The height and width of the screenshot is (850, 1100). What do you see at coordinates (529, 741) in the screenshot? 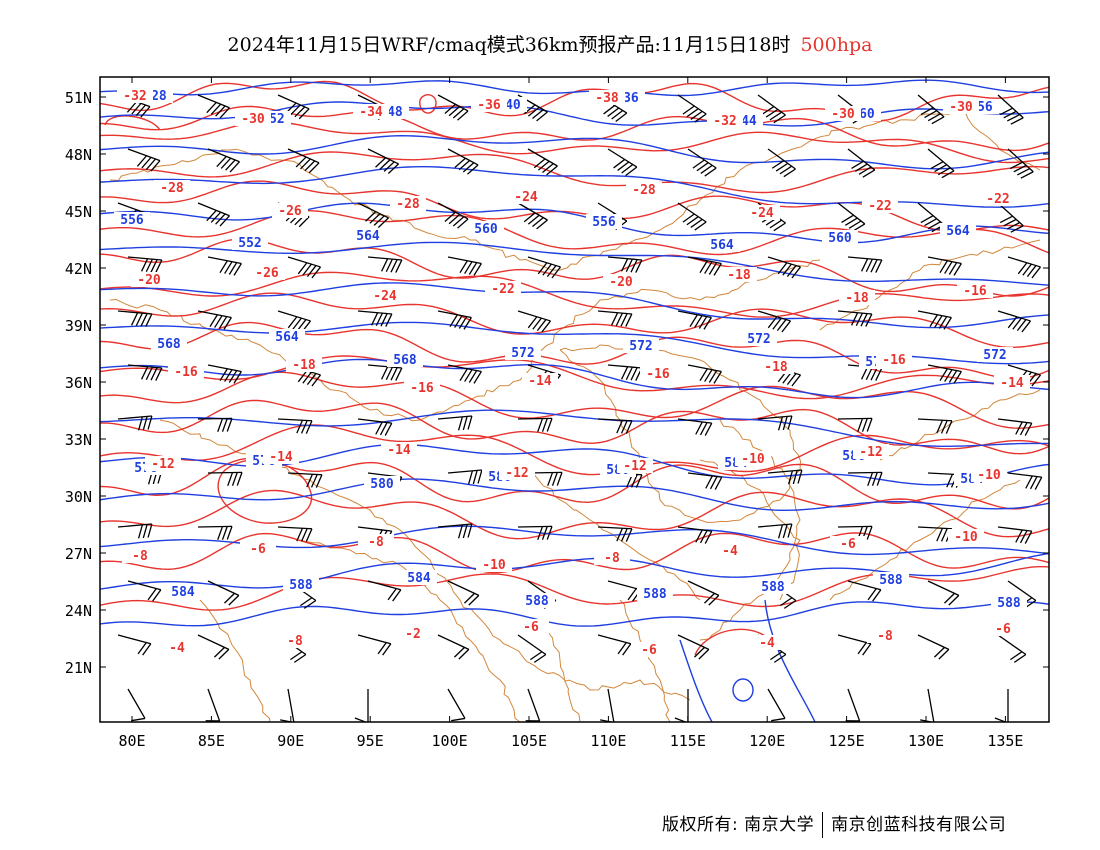
I see `lon-label: 105E` at bounding box center [529, 741].